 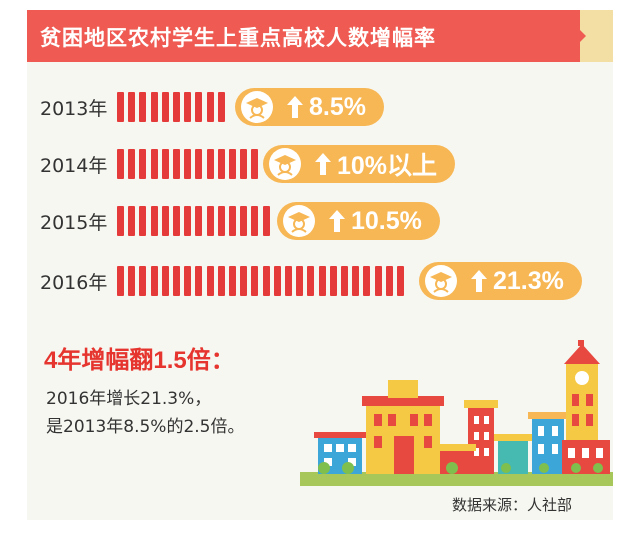 I want to click on chart-title: 贫困地区农村学生上重点高校人数增幅率, so click(x=238, y=38).